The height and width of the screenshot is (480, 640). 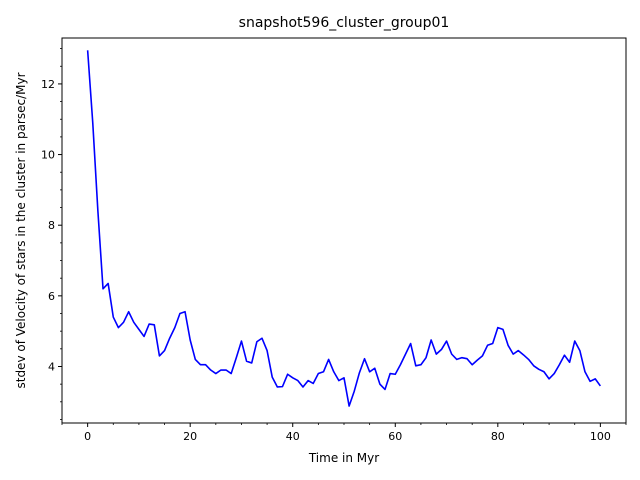 What do you see at coordinates (51, 296) in the screenshot?
I see `y-tick-label: 6` at bounding box center [51, 296].